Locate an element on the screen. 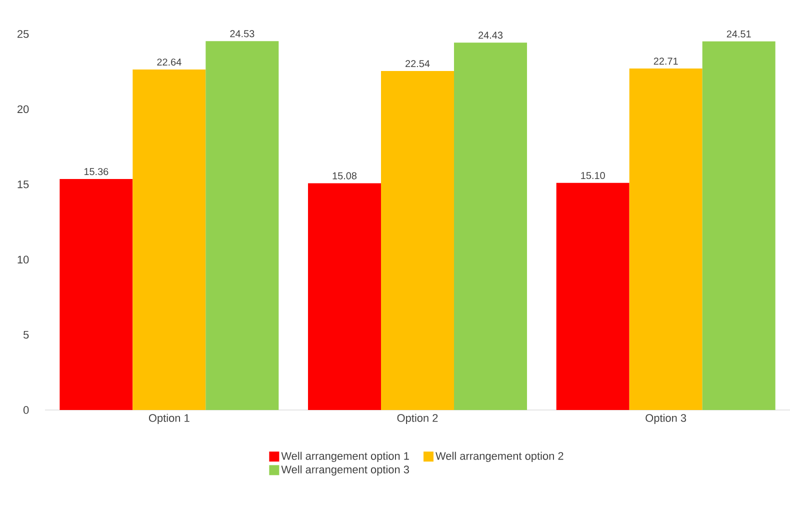  x-tick-label: Option 1 is located at coordinates (169, 419).